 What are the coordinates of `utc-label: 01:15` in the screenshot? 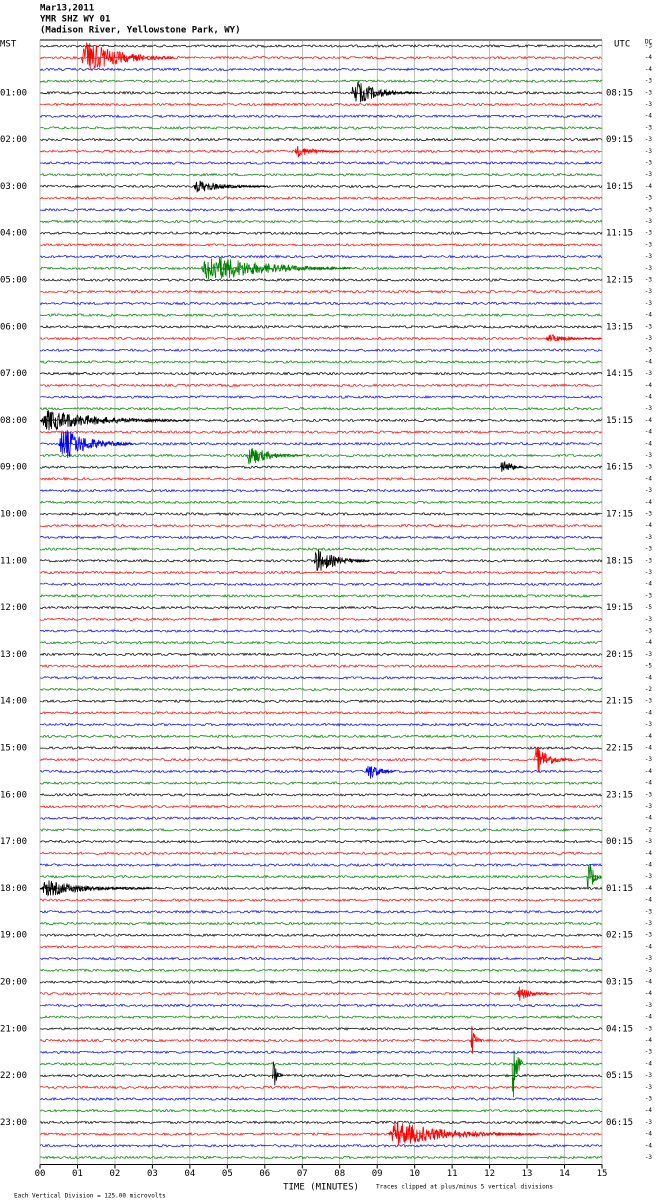 It's located at (619, 889).